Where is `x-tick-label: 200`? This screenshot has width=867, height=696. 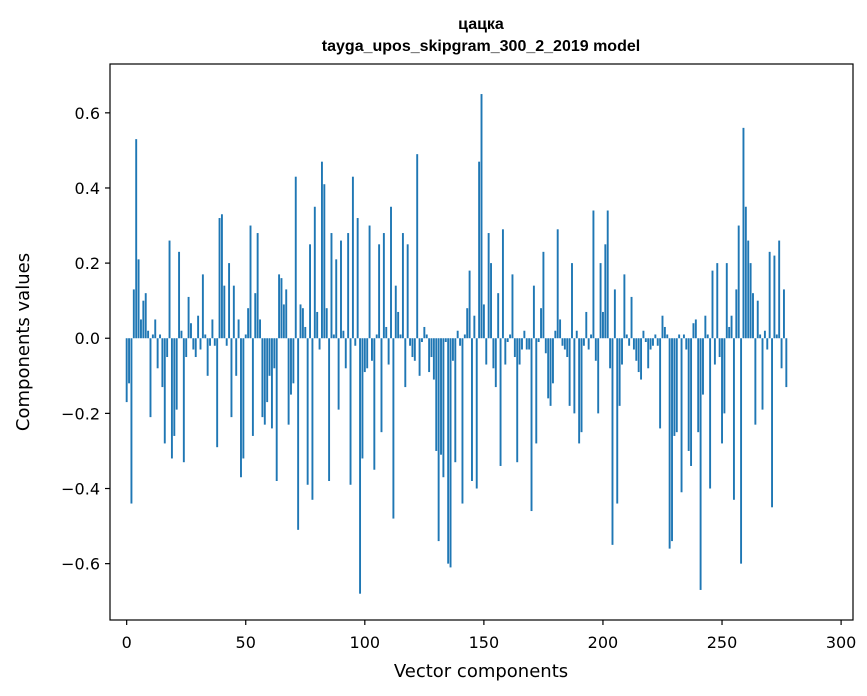 x-tick-label: 200 is located at coordinates (603, 642).